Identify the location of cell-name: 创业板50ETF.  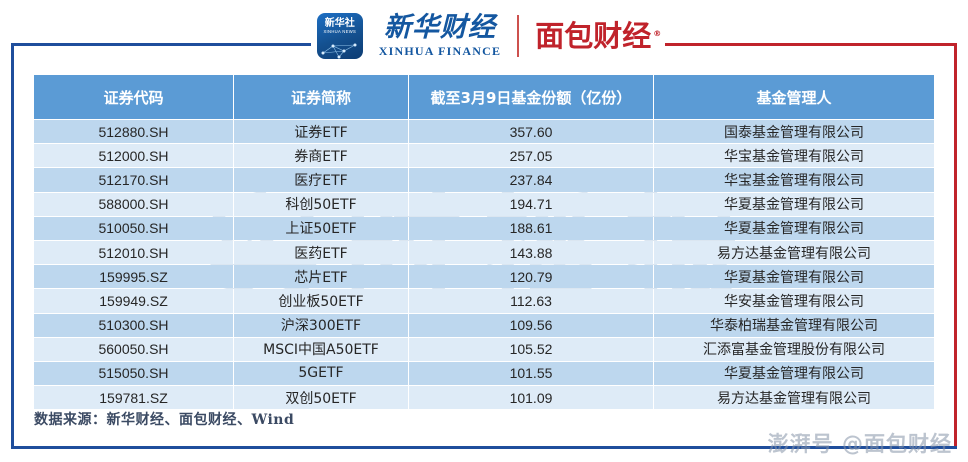
(321, 301).